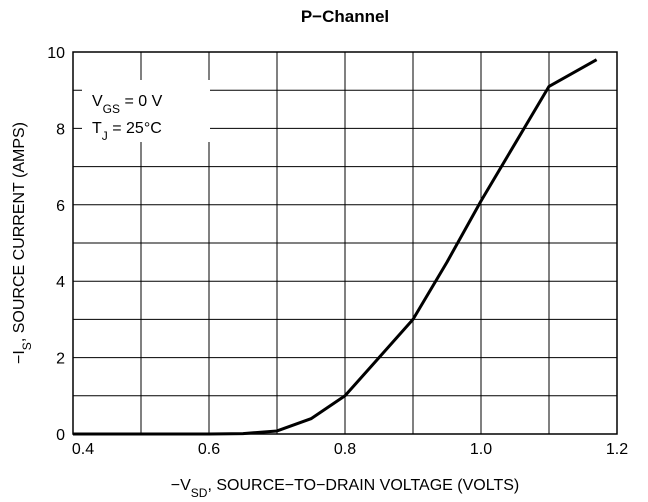  I want to click on chart-title: P−Channel, so click(345, 16).